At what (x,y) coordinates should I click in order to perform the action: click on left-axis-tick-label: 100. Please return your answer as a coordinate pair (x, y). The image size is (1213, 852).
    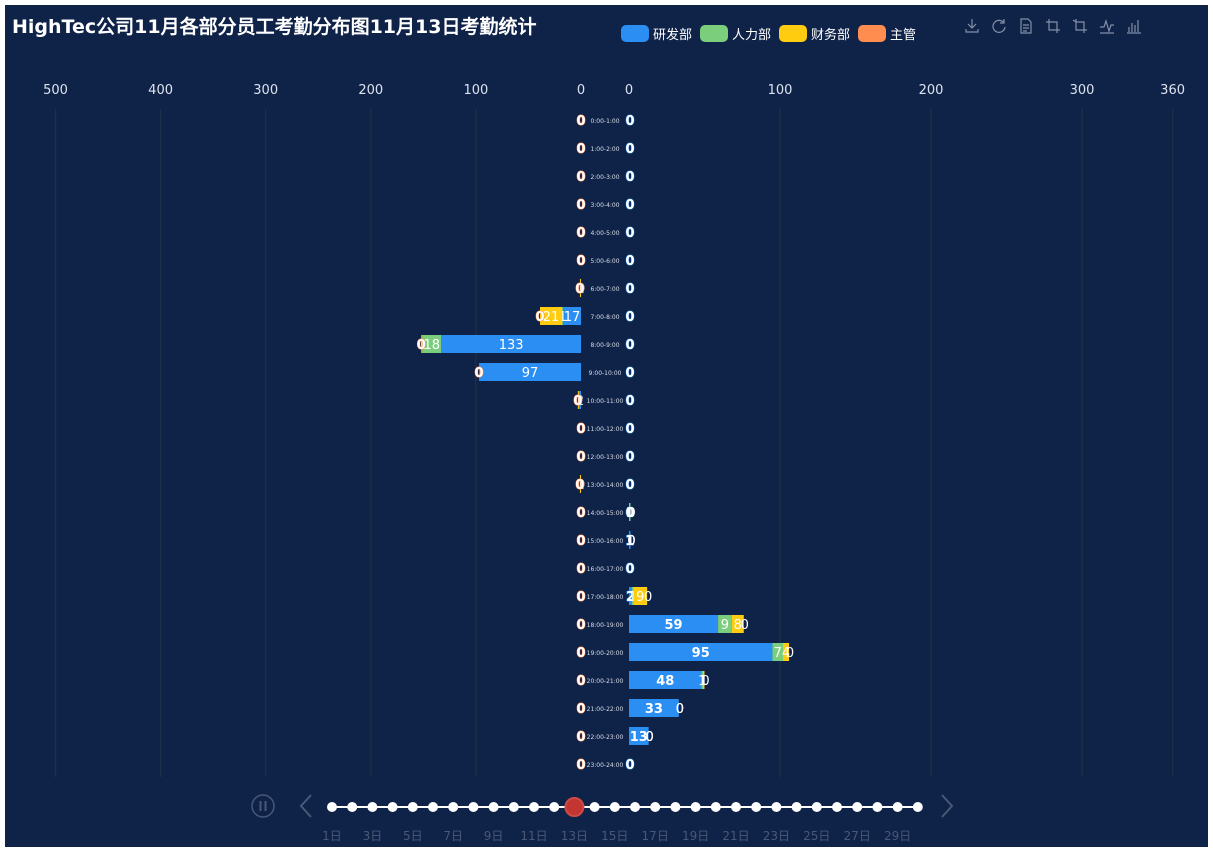
    Looking at the image, I should click on (475, 90).